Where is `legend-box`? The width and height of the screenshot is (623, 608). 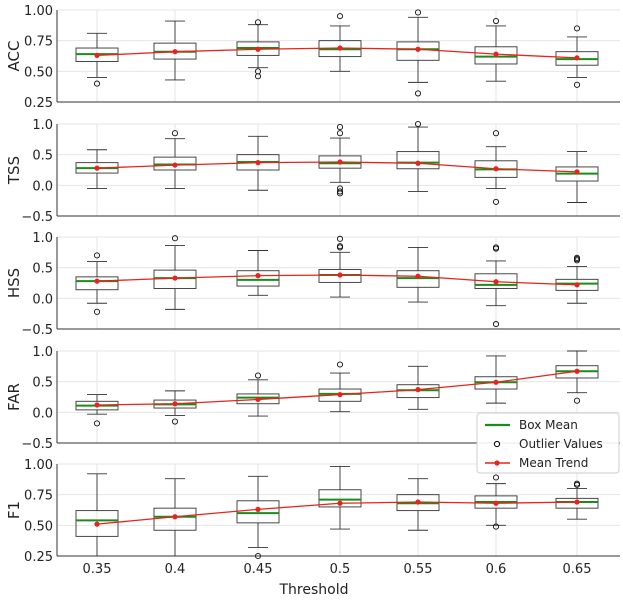 legend-box is located at coordinates (548, 443).